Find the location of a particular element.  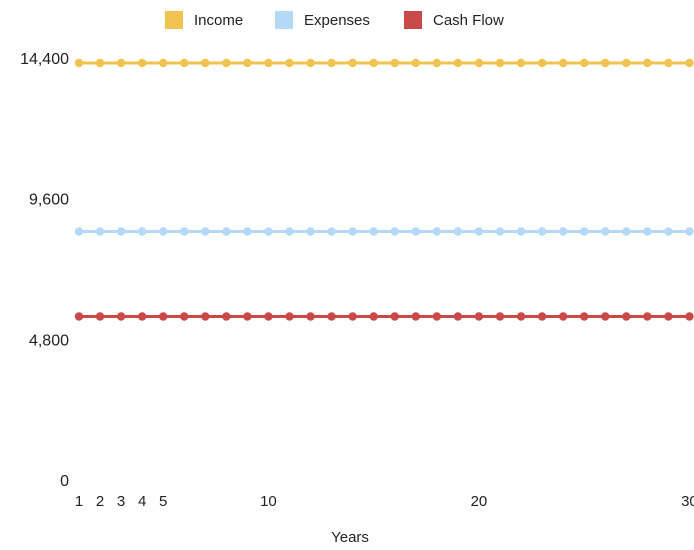

y-tick-label: 4,800 is located at coordinates (49, 340).